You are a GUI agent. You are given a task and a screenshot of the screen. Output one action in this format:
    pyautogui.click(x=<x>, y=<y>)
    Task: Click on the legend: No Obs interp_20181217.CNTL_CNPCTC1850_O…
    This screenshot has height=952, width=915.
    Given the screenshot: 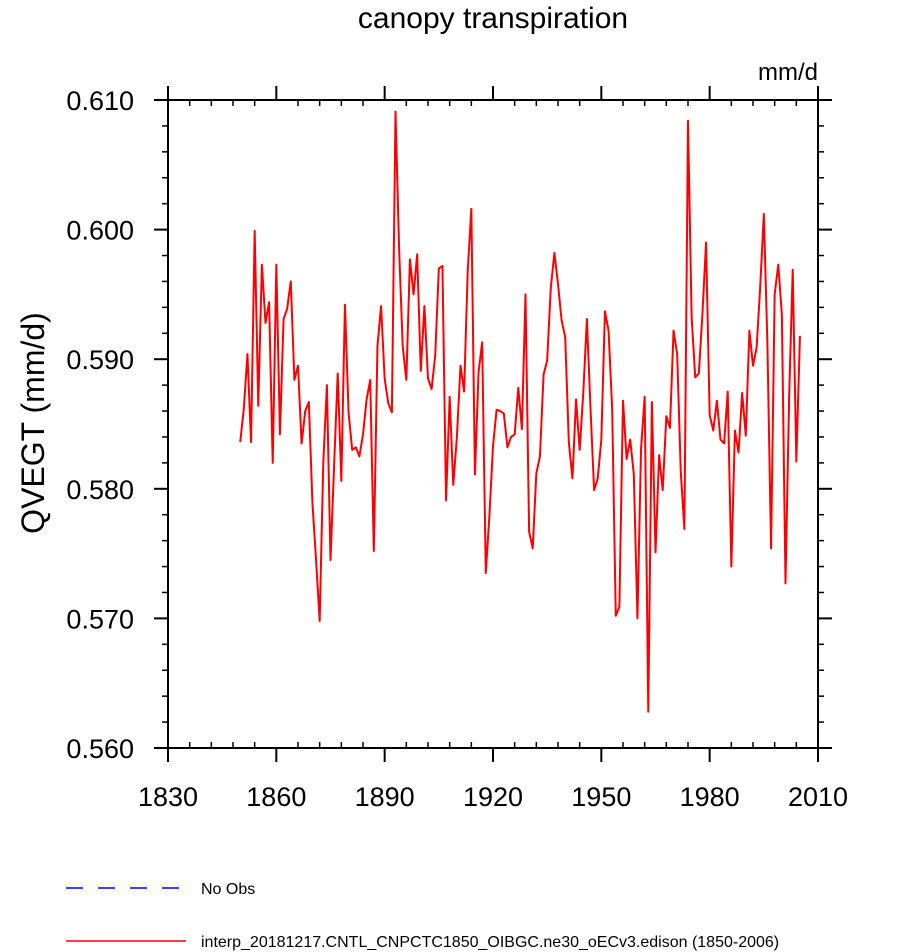 What is the action you would take?
    pyautogui.click(x=422, y=916)
    